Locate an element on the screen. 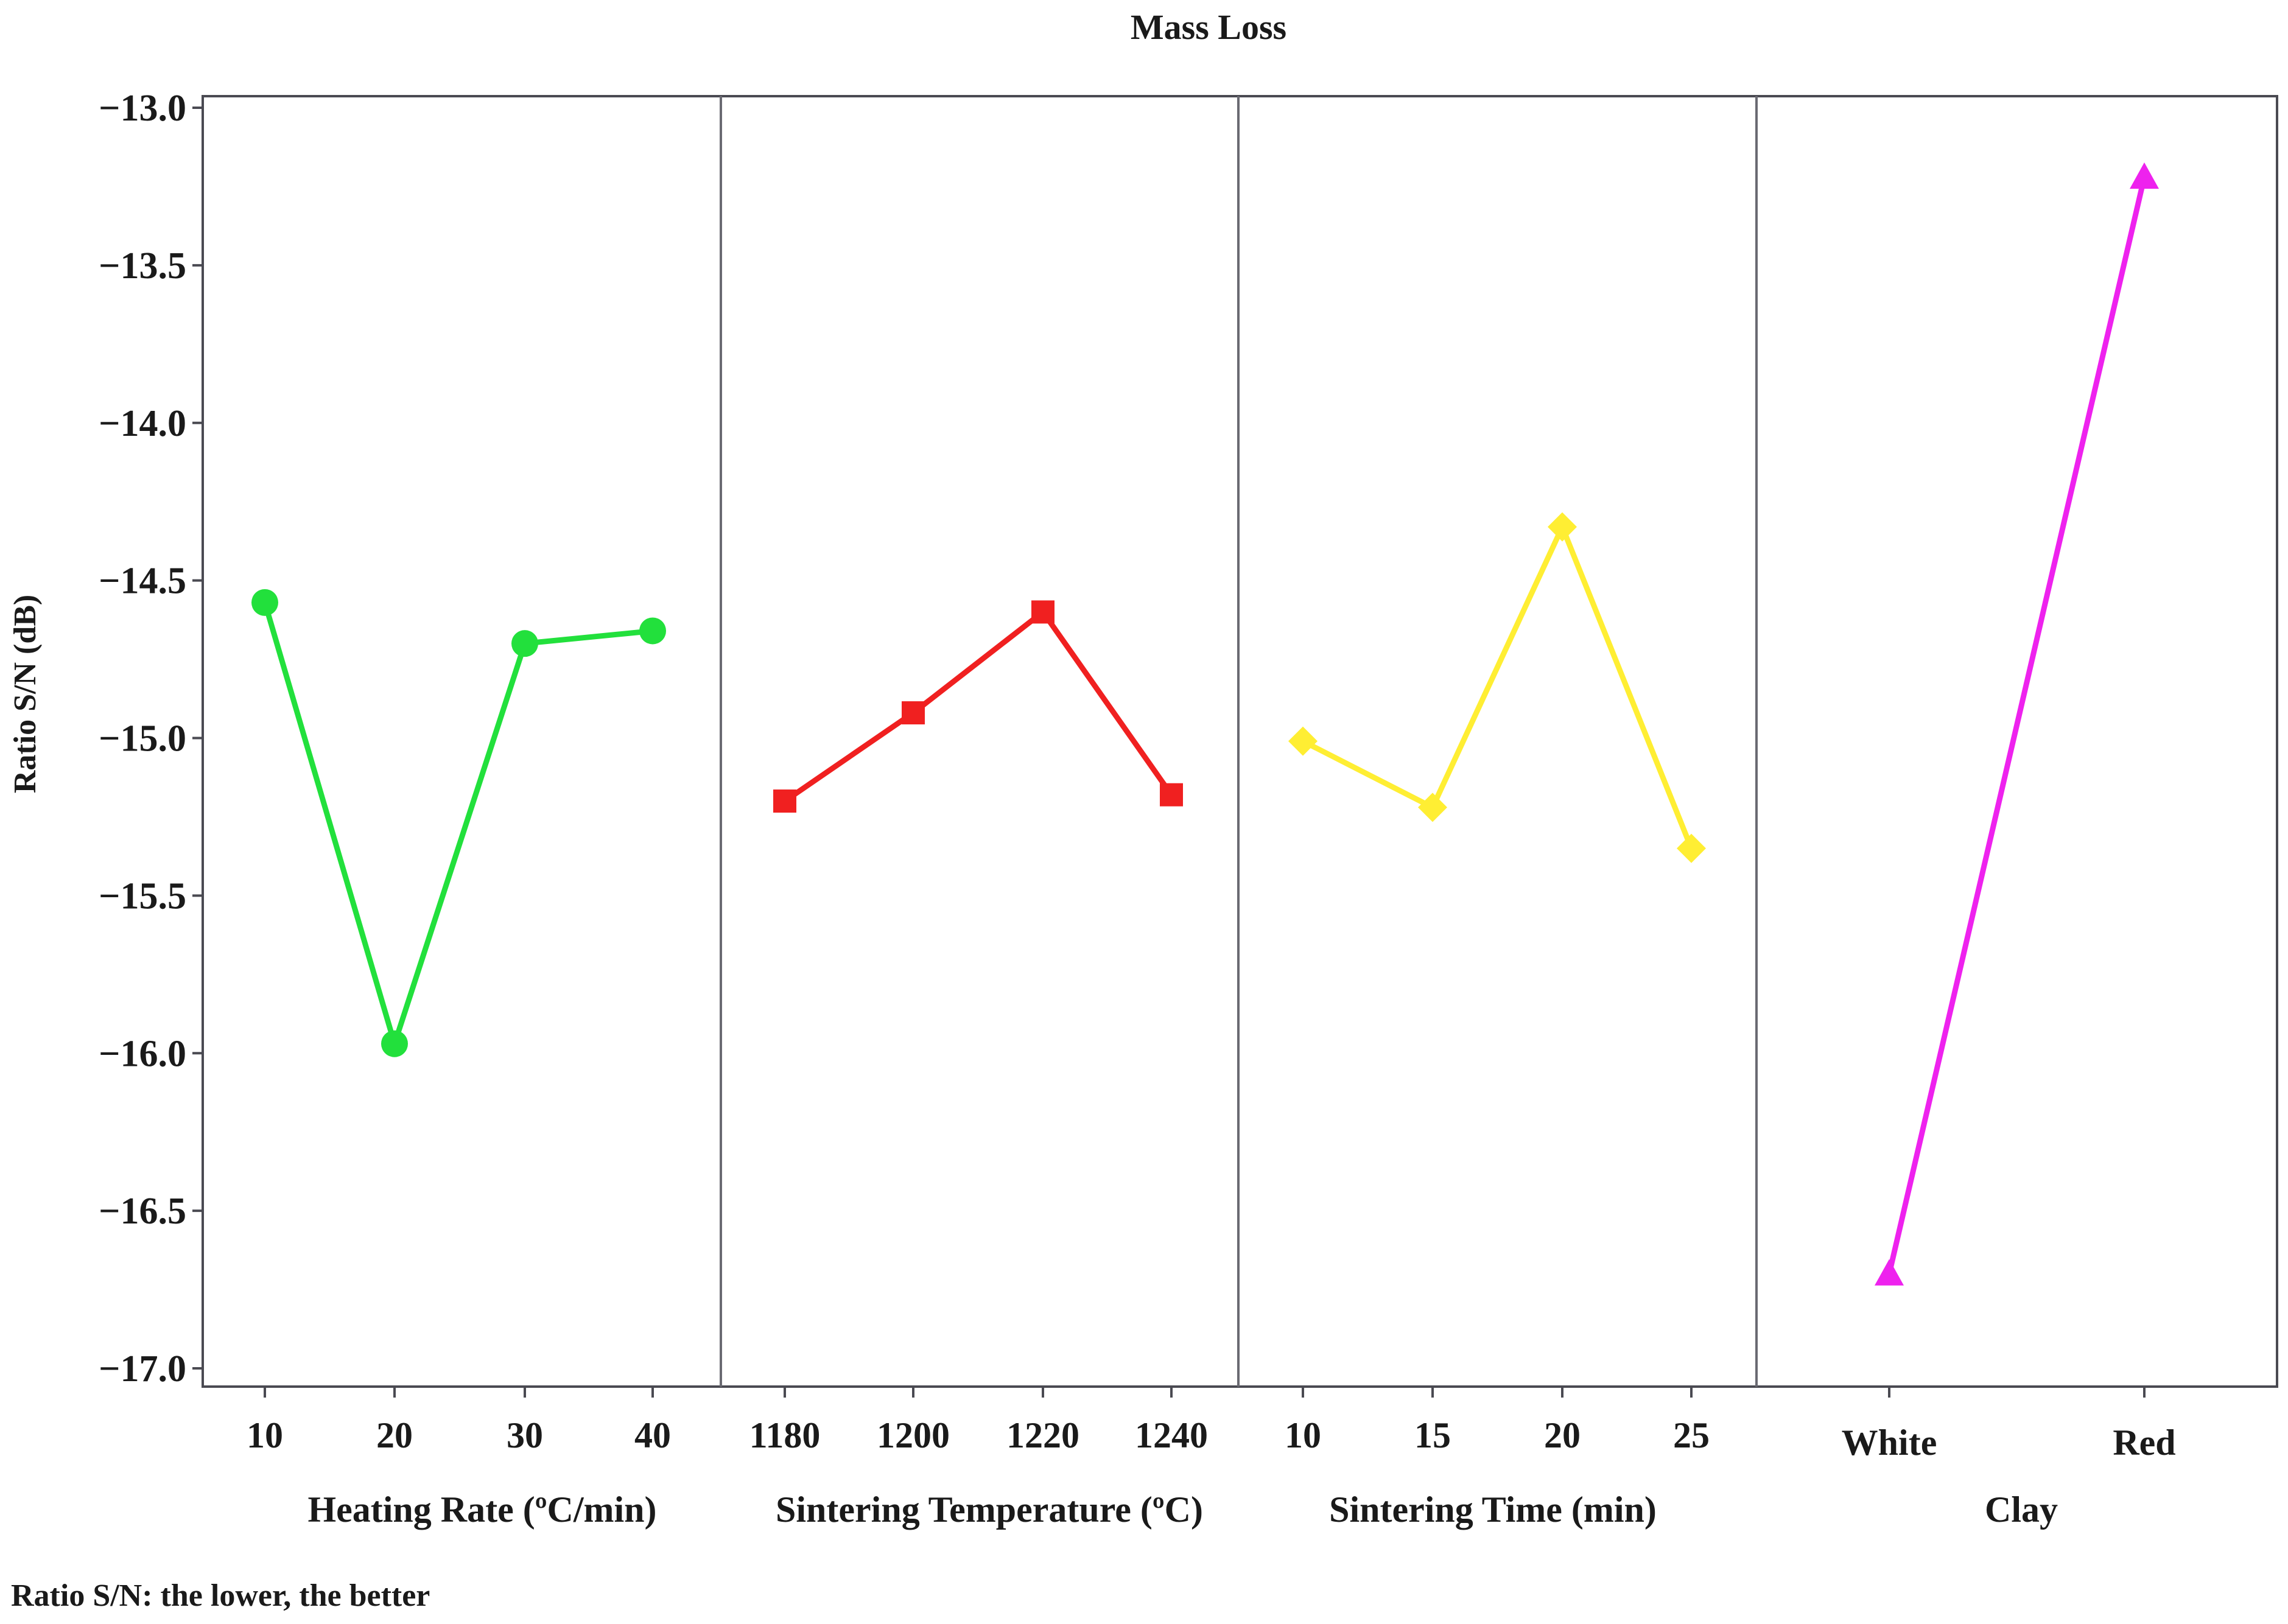 This screenshot has width=2288, height=1624. factor-label: Heating Rate (ºC/min) is located at coordinates (481, 1509).